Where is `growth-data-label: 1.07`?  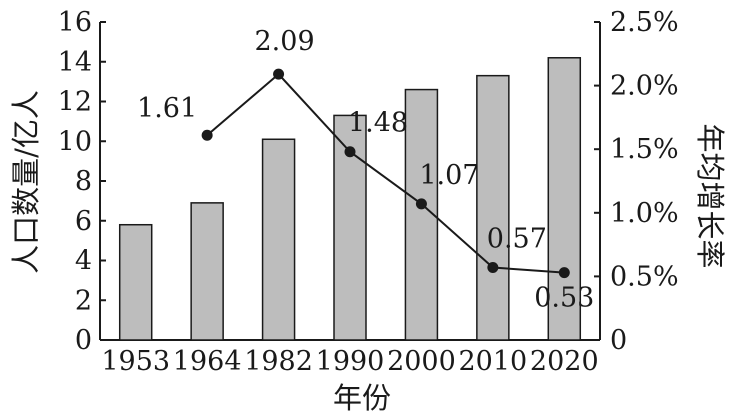
growth-data-label: 1.07 is located at coordinates (449, 175).